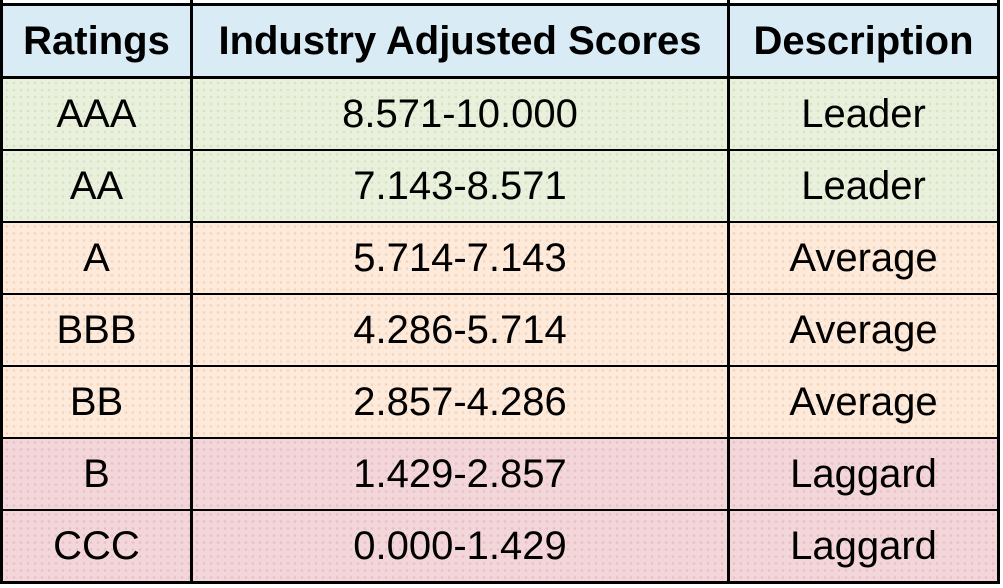  I want to click on table-row-bbb: BBB 4.286-5.714 Average, so click(500, 330).